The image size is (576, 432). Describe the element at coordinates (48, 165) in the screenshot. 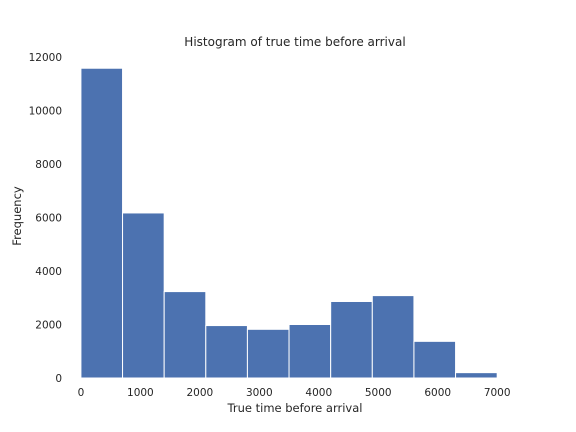

I see `y-tick-label: 8000` at that location.